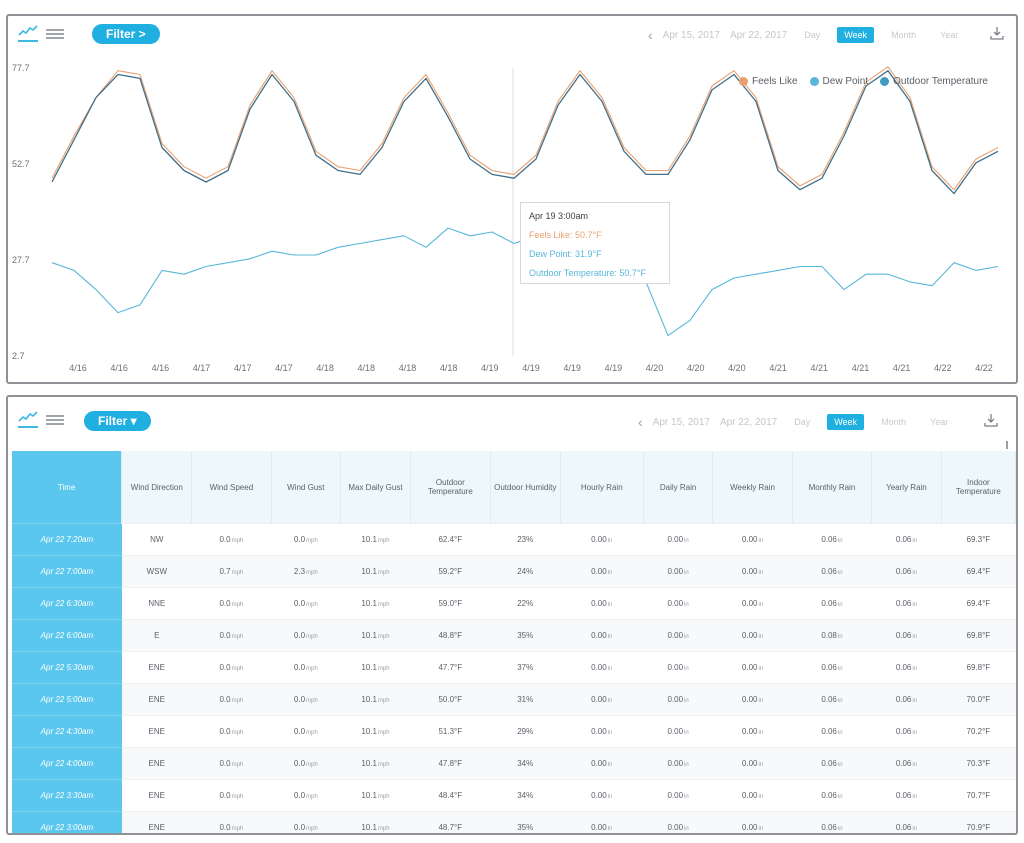  What do you see at coordinates (838, 81) in the screenshot?
I see `legend-item-dew-point: Dew Point` at bounding box center [838, 81].